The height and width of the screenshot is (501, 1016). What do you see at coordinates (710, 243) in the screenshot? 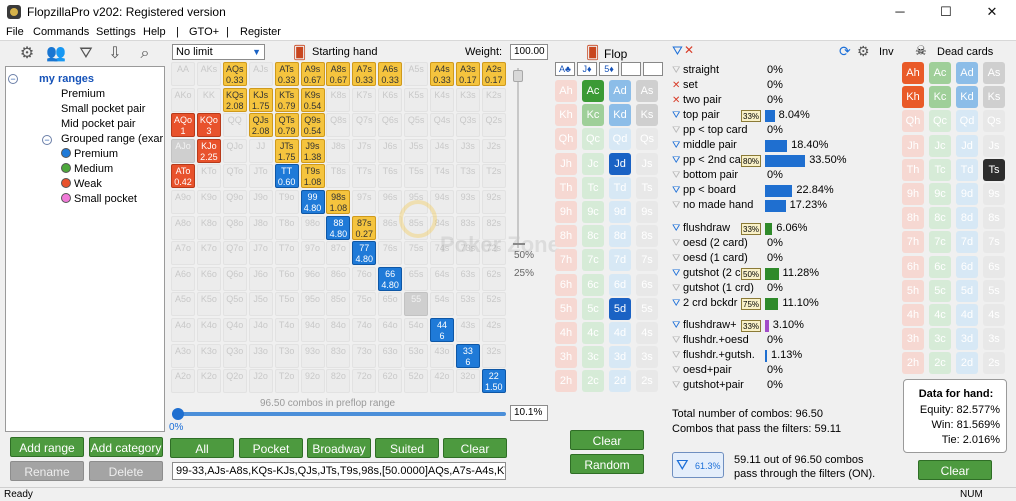
I see `filter-row: ⛛ oesd (2 card)` at bounding box center [710, 243].